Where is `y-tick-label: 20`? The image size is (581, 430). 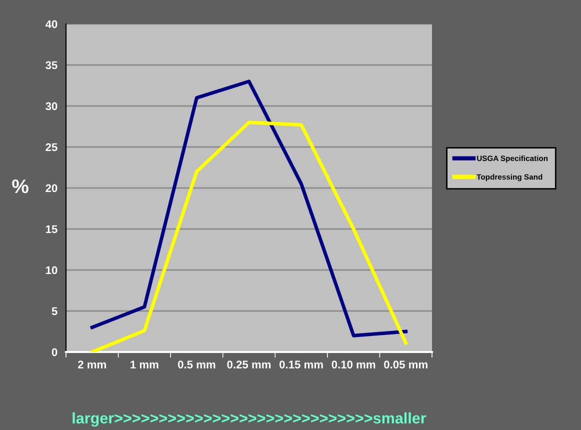
y-tick-label: 20 is located at coordinates (52, 188).